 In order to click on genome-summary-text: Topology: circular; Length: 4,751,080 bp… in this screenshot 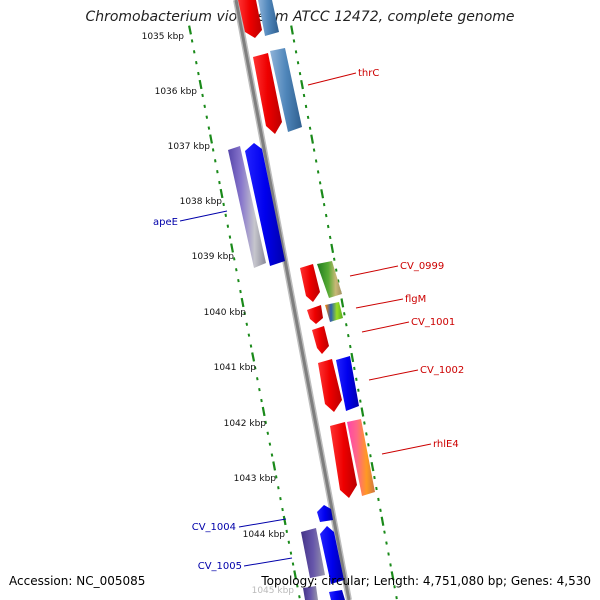, I will do `click(426, 581)`.